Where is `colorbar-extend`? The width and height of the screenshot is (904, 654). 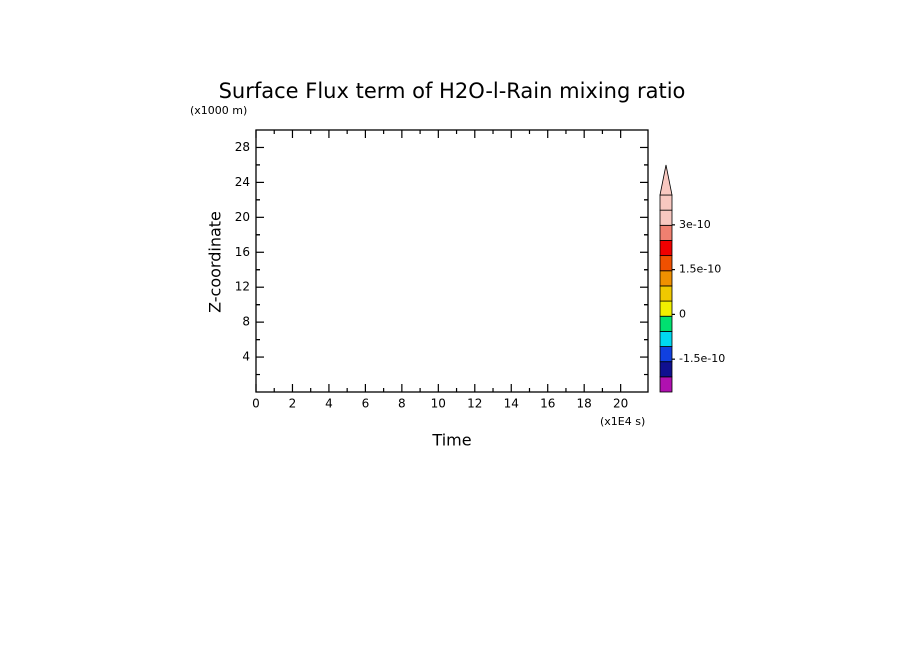
colorbar-extend is located at coordinates (666, 180).